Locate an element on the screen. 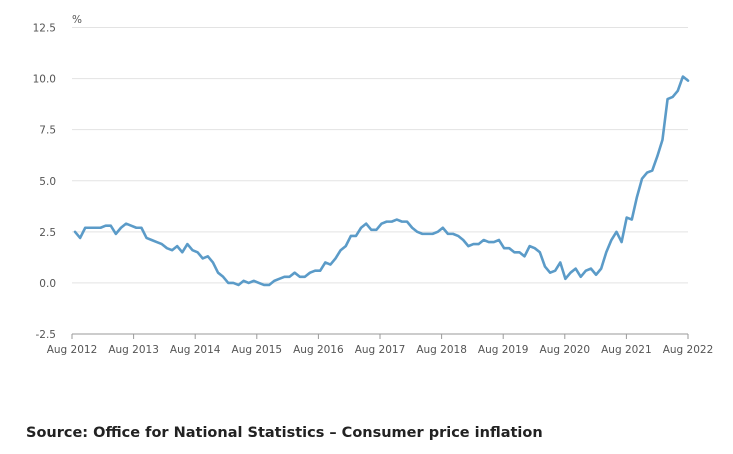 This screenshot has height=454, width=733. x-tick-label: Aug 2019 is located at coordinates (503, 350).